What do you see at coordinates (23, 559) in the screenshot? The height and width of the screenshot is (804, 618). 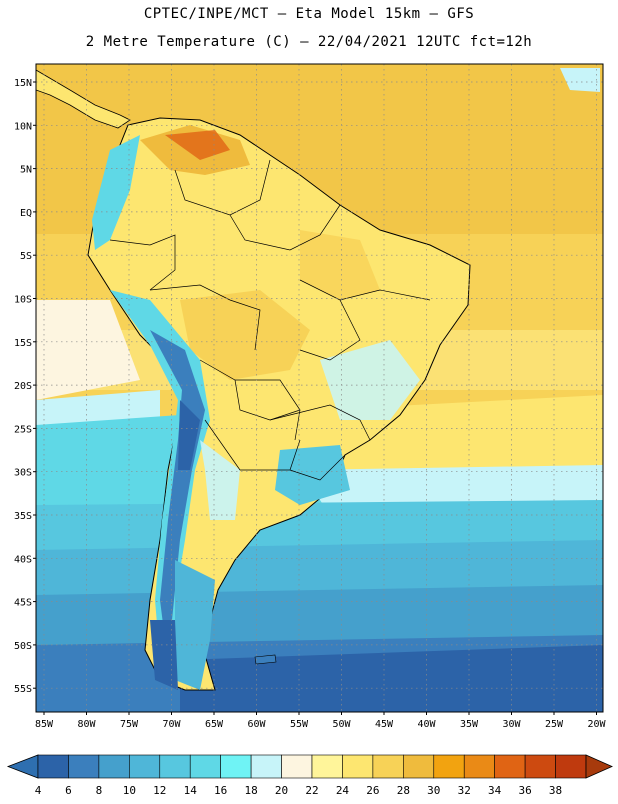 I see `lat-label: 40S` at bounding box center [23, 559].